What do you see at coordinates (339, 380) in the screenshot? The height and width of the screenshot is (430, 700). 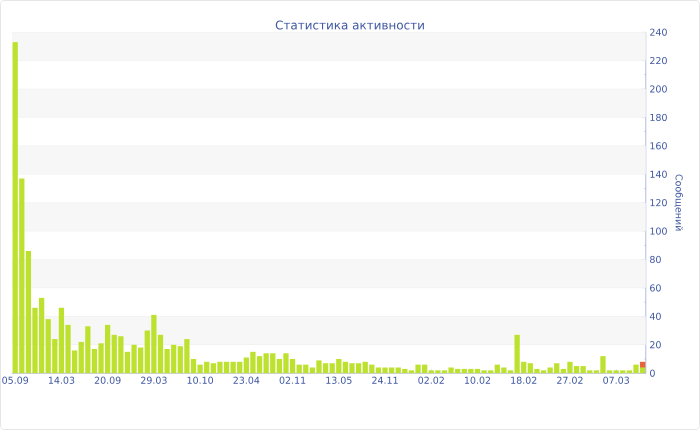 I see `x-tick-label: 13.05` at bounding box center [339, 380].